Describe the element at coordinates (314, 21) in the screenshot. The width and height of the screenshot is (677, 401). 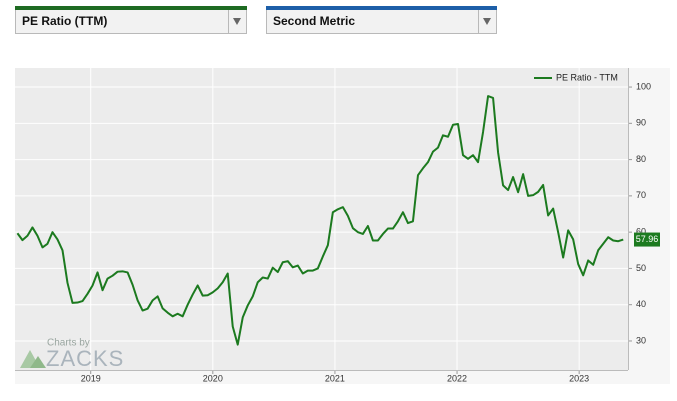
I see `dropdown-label: Second Metric` at that location.